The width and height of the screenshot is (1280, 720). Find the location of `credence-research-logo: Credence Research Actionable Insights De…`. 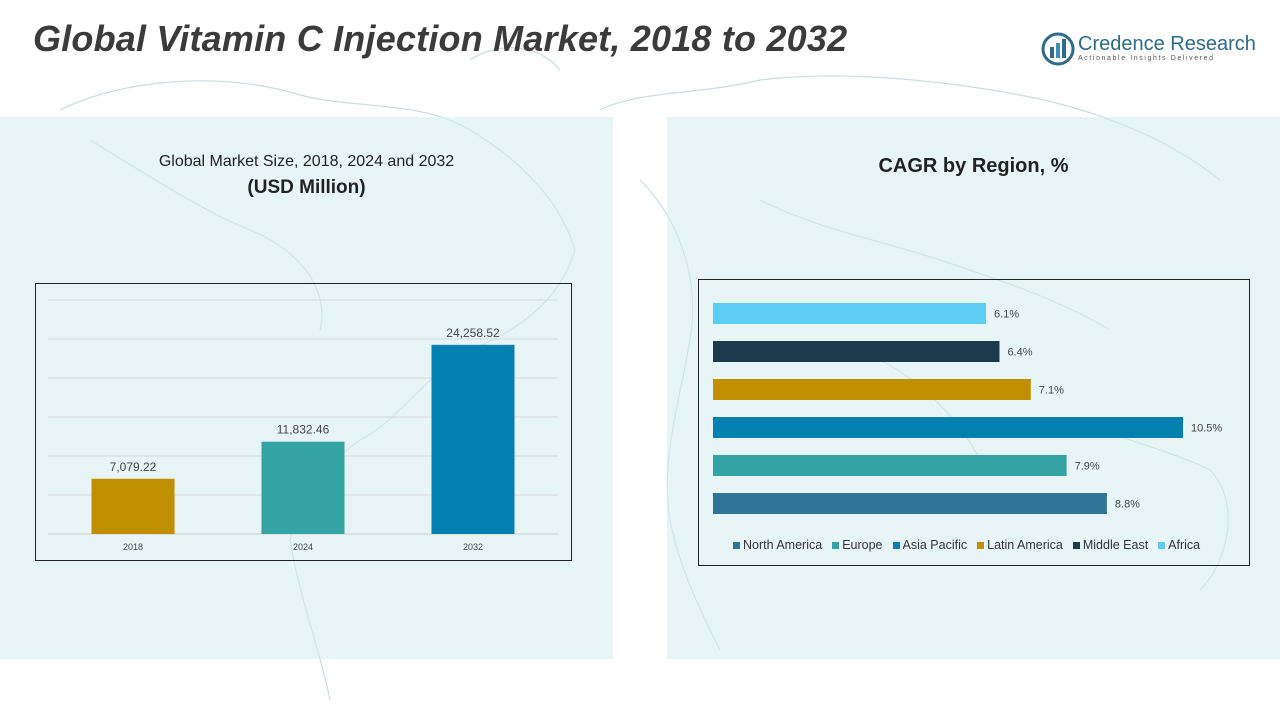

credence-research-logo: Credence Research Actionable Insights De… is located at coordinates (1148, 50).